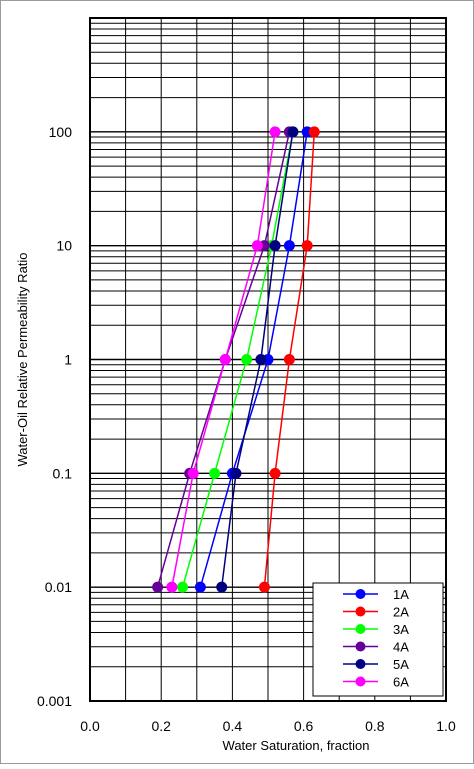  Describe the element at coordinates (233, 726) in the screenshot. I see `x-tick-label: 0.4` at that location.